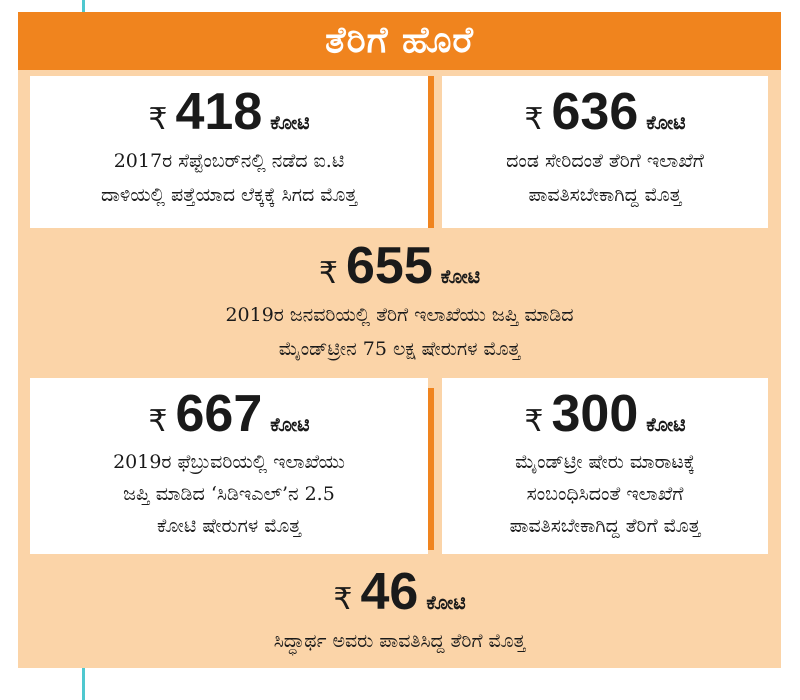  Describe the element at coordinates (605, 161) in the screenshot. I see `description-line: ದಂಡ ಸೇರಿದಂತೆ ತೆರಿಗೆ ಇಲಾಖೆಗೆ` at that location.